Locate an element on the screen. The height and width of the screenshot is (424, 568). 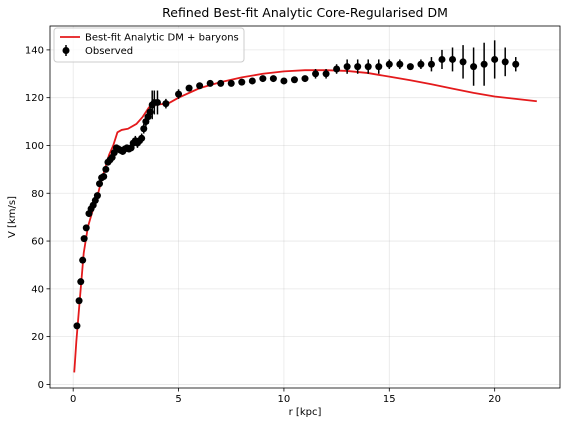
x-tick-label: 15 is located at coordinates (389, 399).